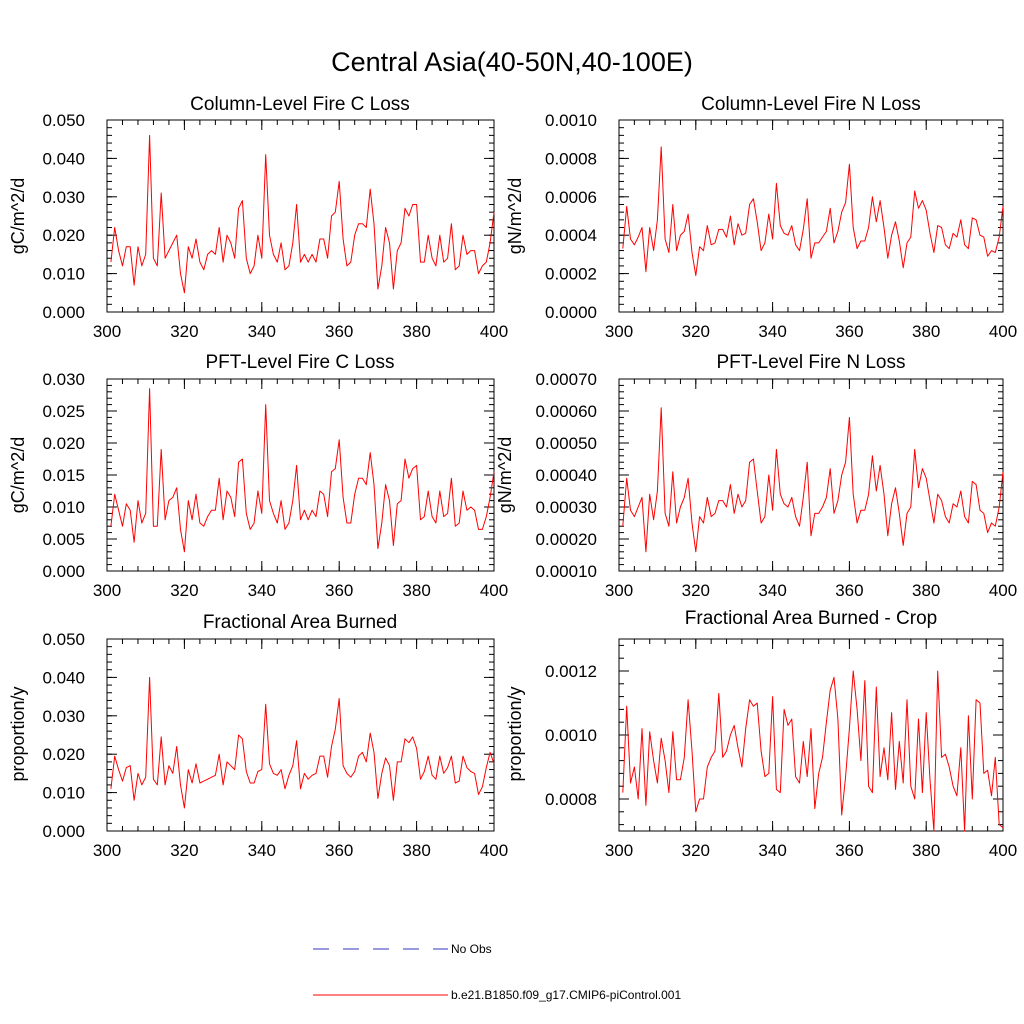 This screenshot has height=1024, width=1024. I want to click on panel-title: Column-Level Fire N Loss, so click(811, 104).